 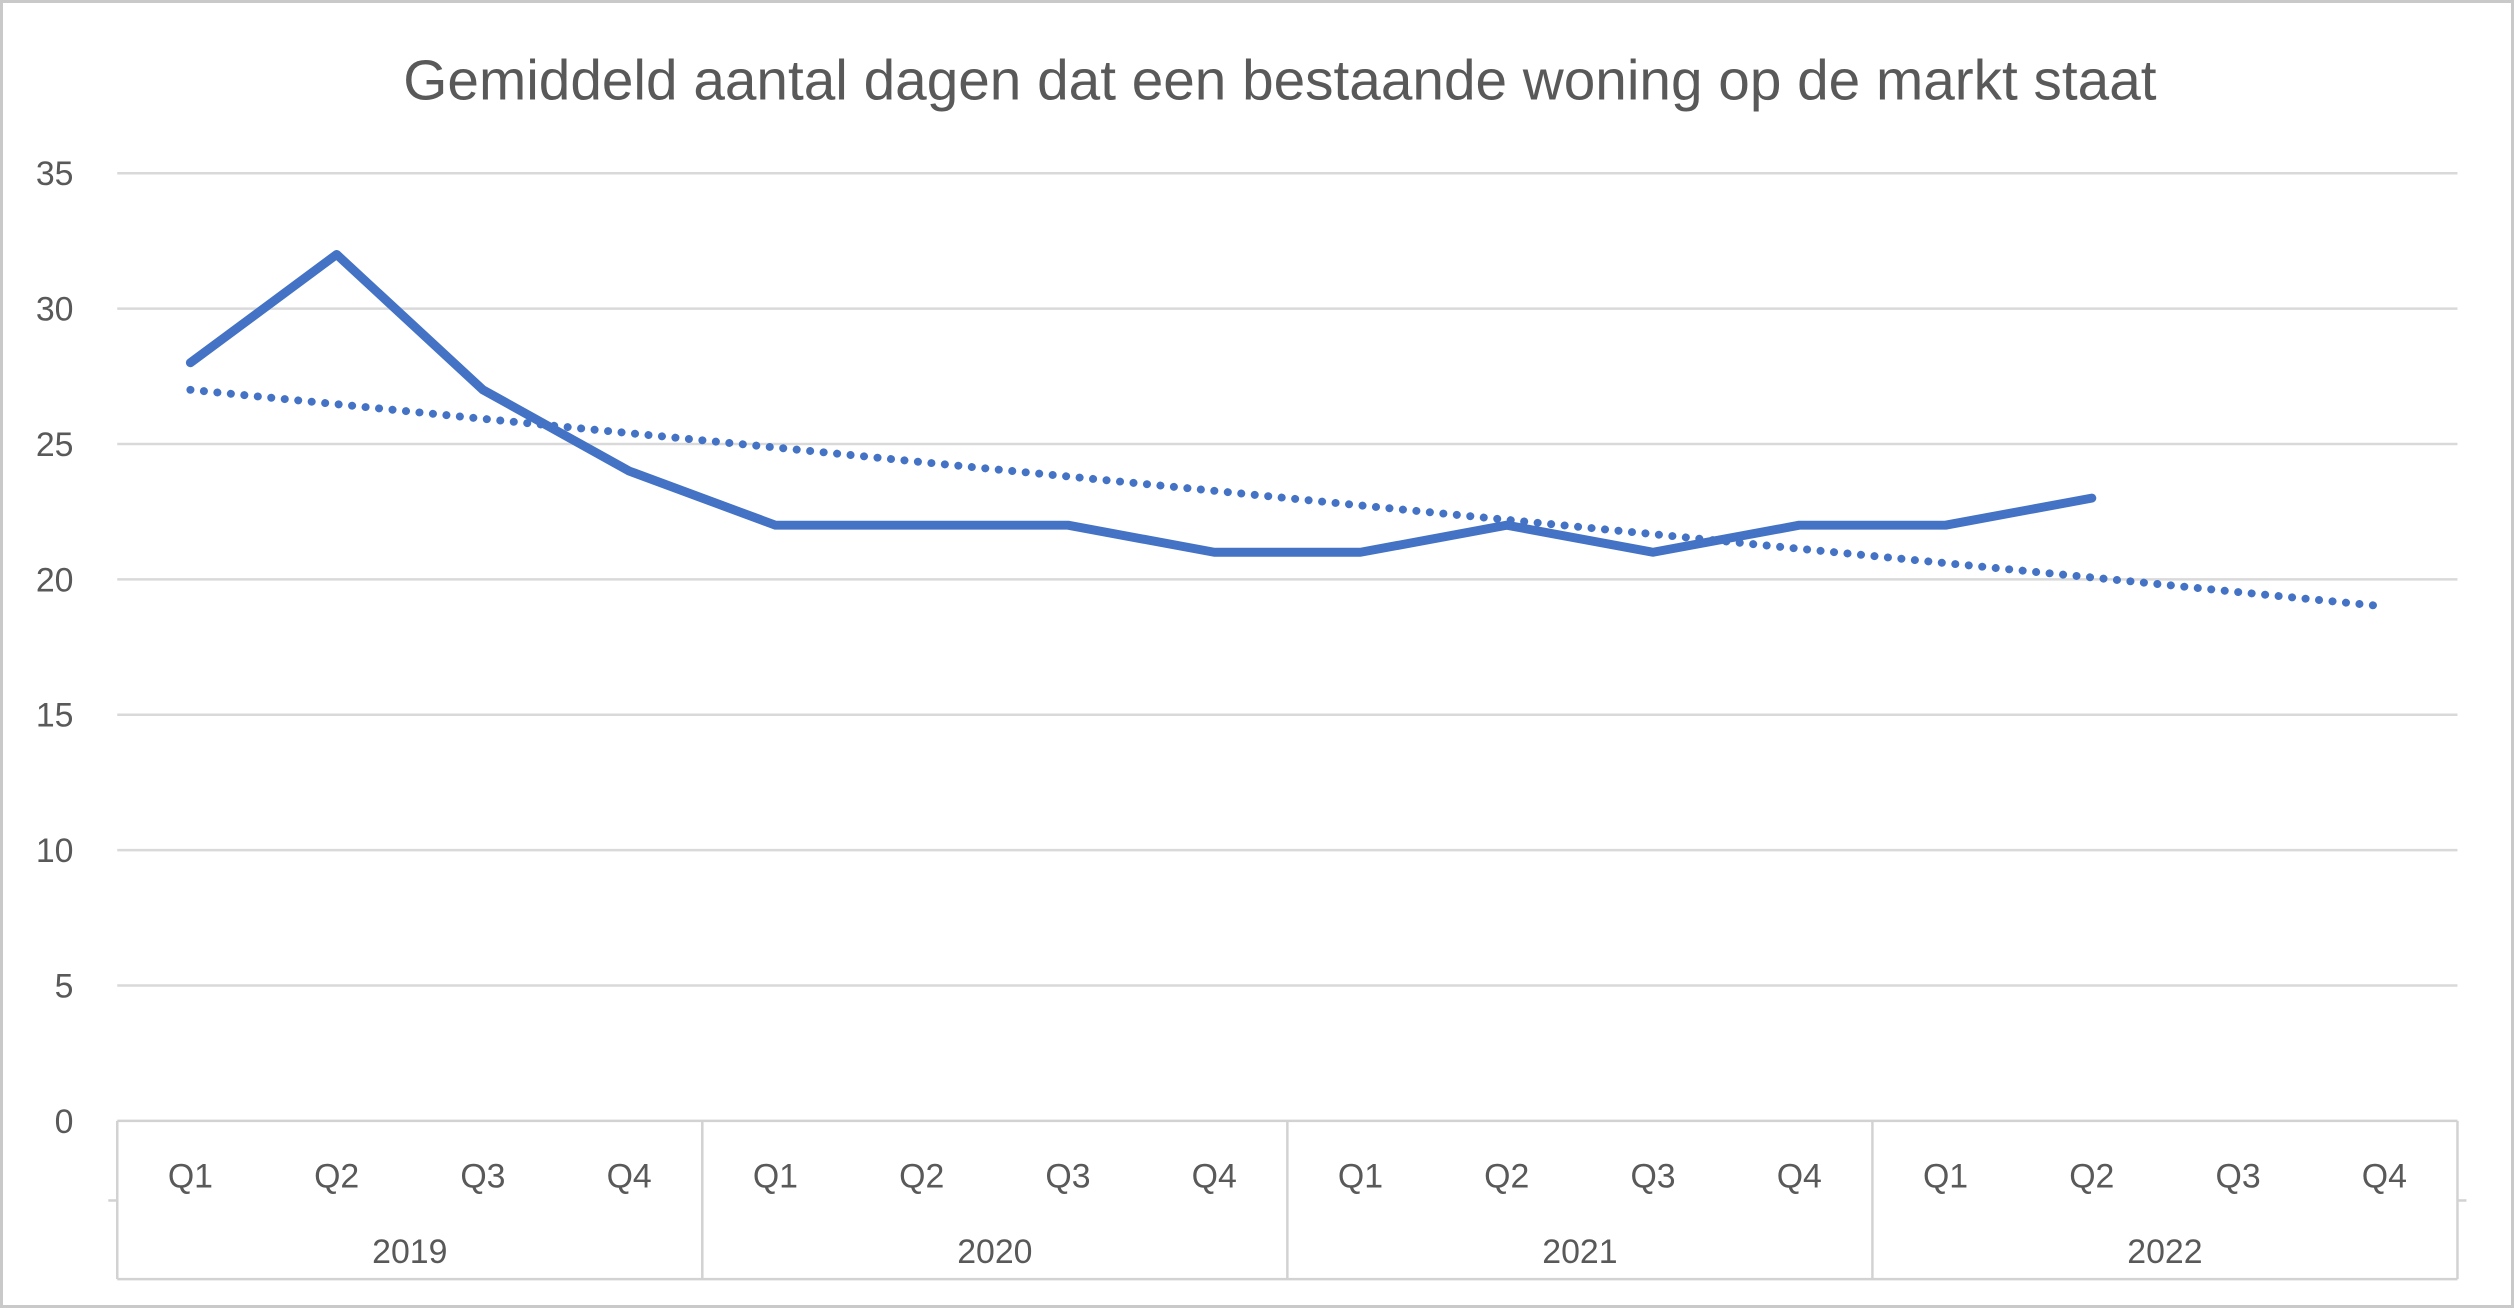 What do you see at coordinates (2164, 1252) in the screenshot?
I see `year-label: 2022` at bounding box center [2164, 1252].